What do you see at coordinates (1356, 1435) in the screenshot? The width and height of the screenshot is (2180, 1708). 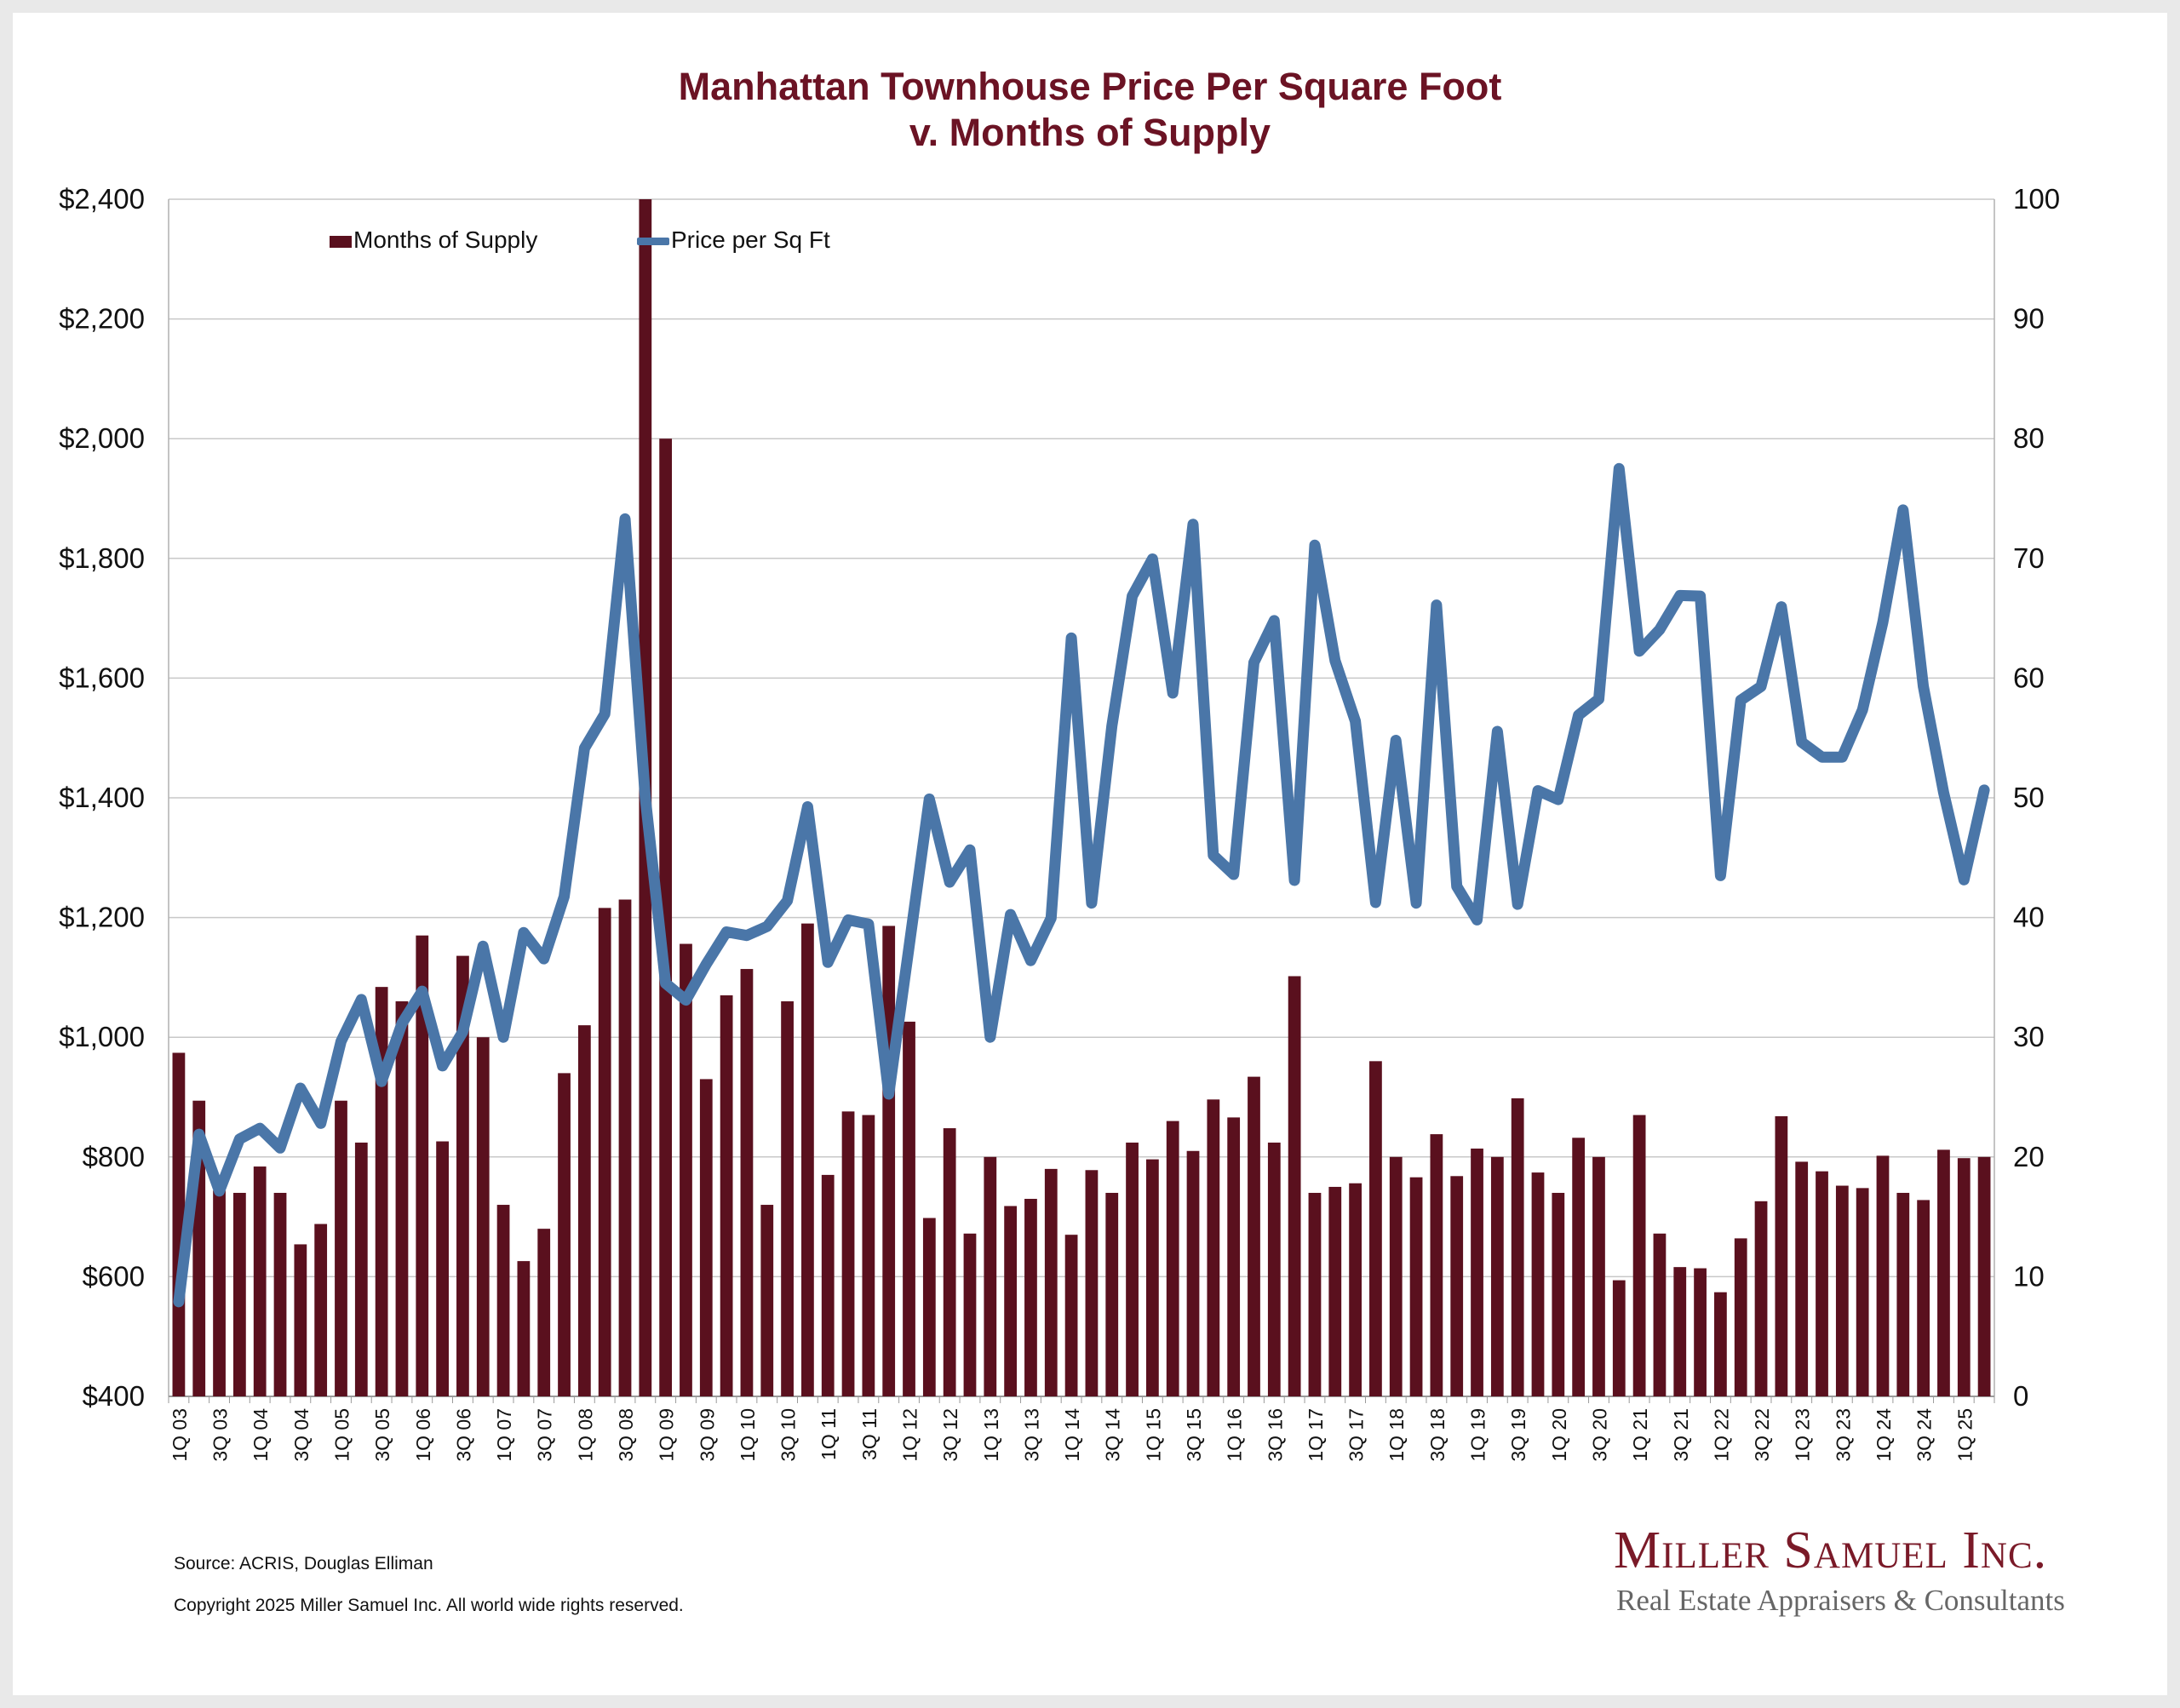 I see `x-tick-label: 3Q 17` at bounding box center [1356, 1435].